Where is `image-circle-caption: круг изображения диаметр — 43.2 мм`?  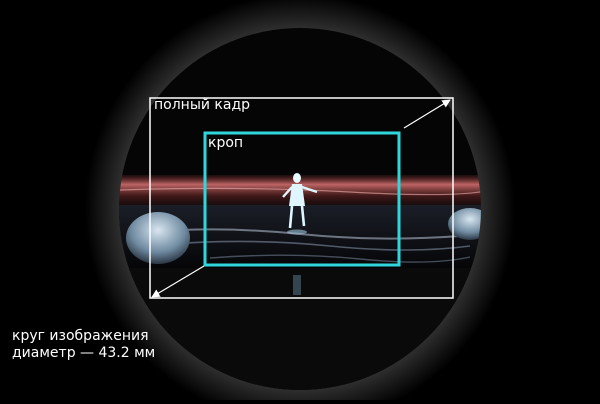 image-circle-caption: круг изображения диаметр — 43.2 мм is located at coordinates (83, 345).